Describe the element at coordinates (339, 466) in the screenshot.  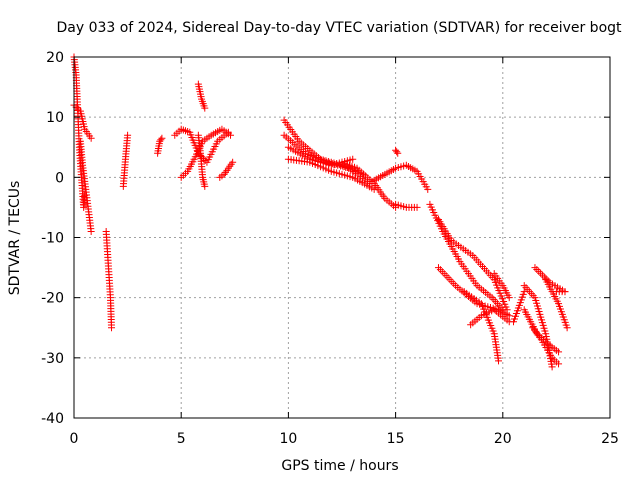
I see `x-axis-label: GPS time / hours` at that location.